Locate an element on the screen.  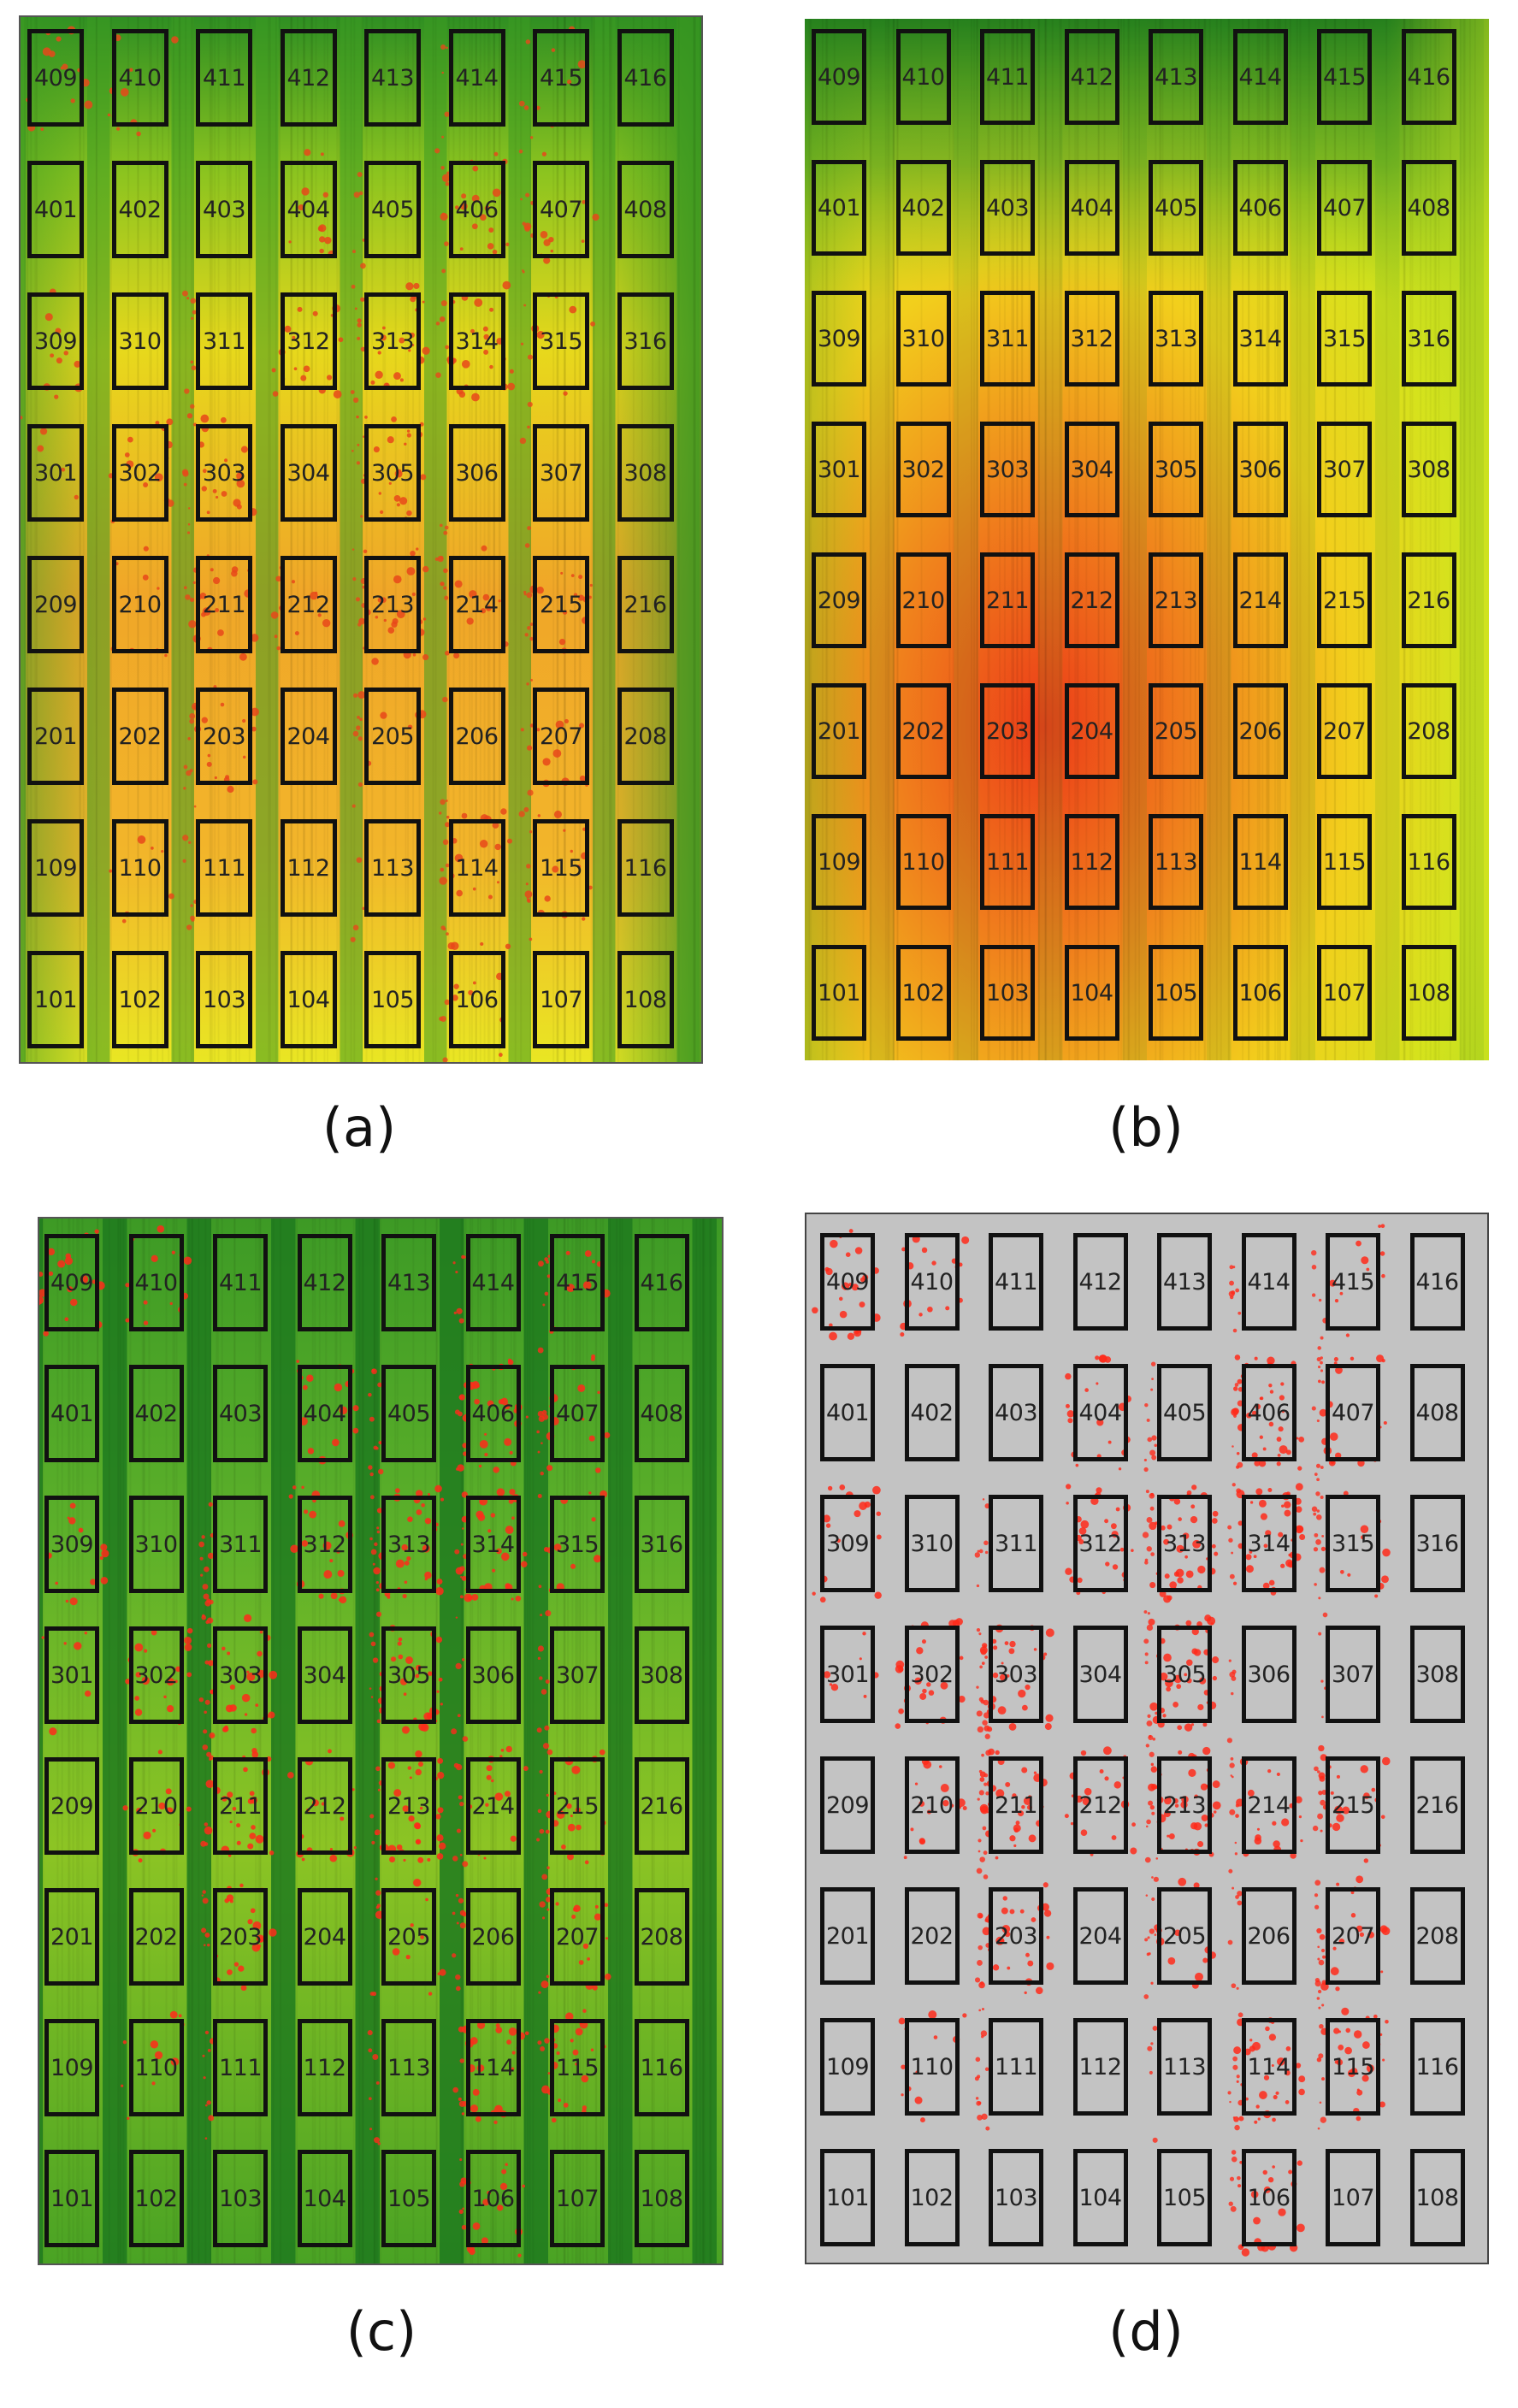
plot-label: 316 is located at coordinates (1437, 1544).